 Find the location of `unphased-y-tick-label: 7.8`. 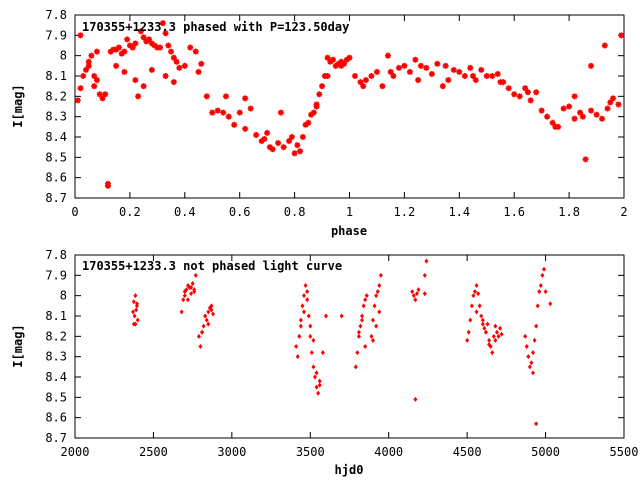

unphased-y-tick-label: 7.8 is located at coordinates (56, 255).